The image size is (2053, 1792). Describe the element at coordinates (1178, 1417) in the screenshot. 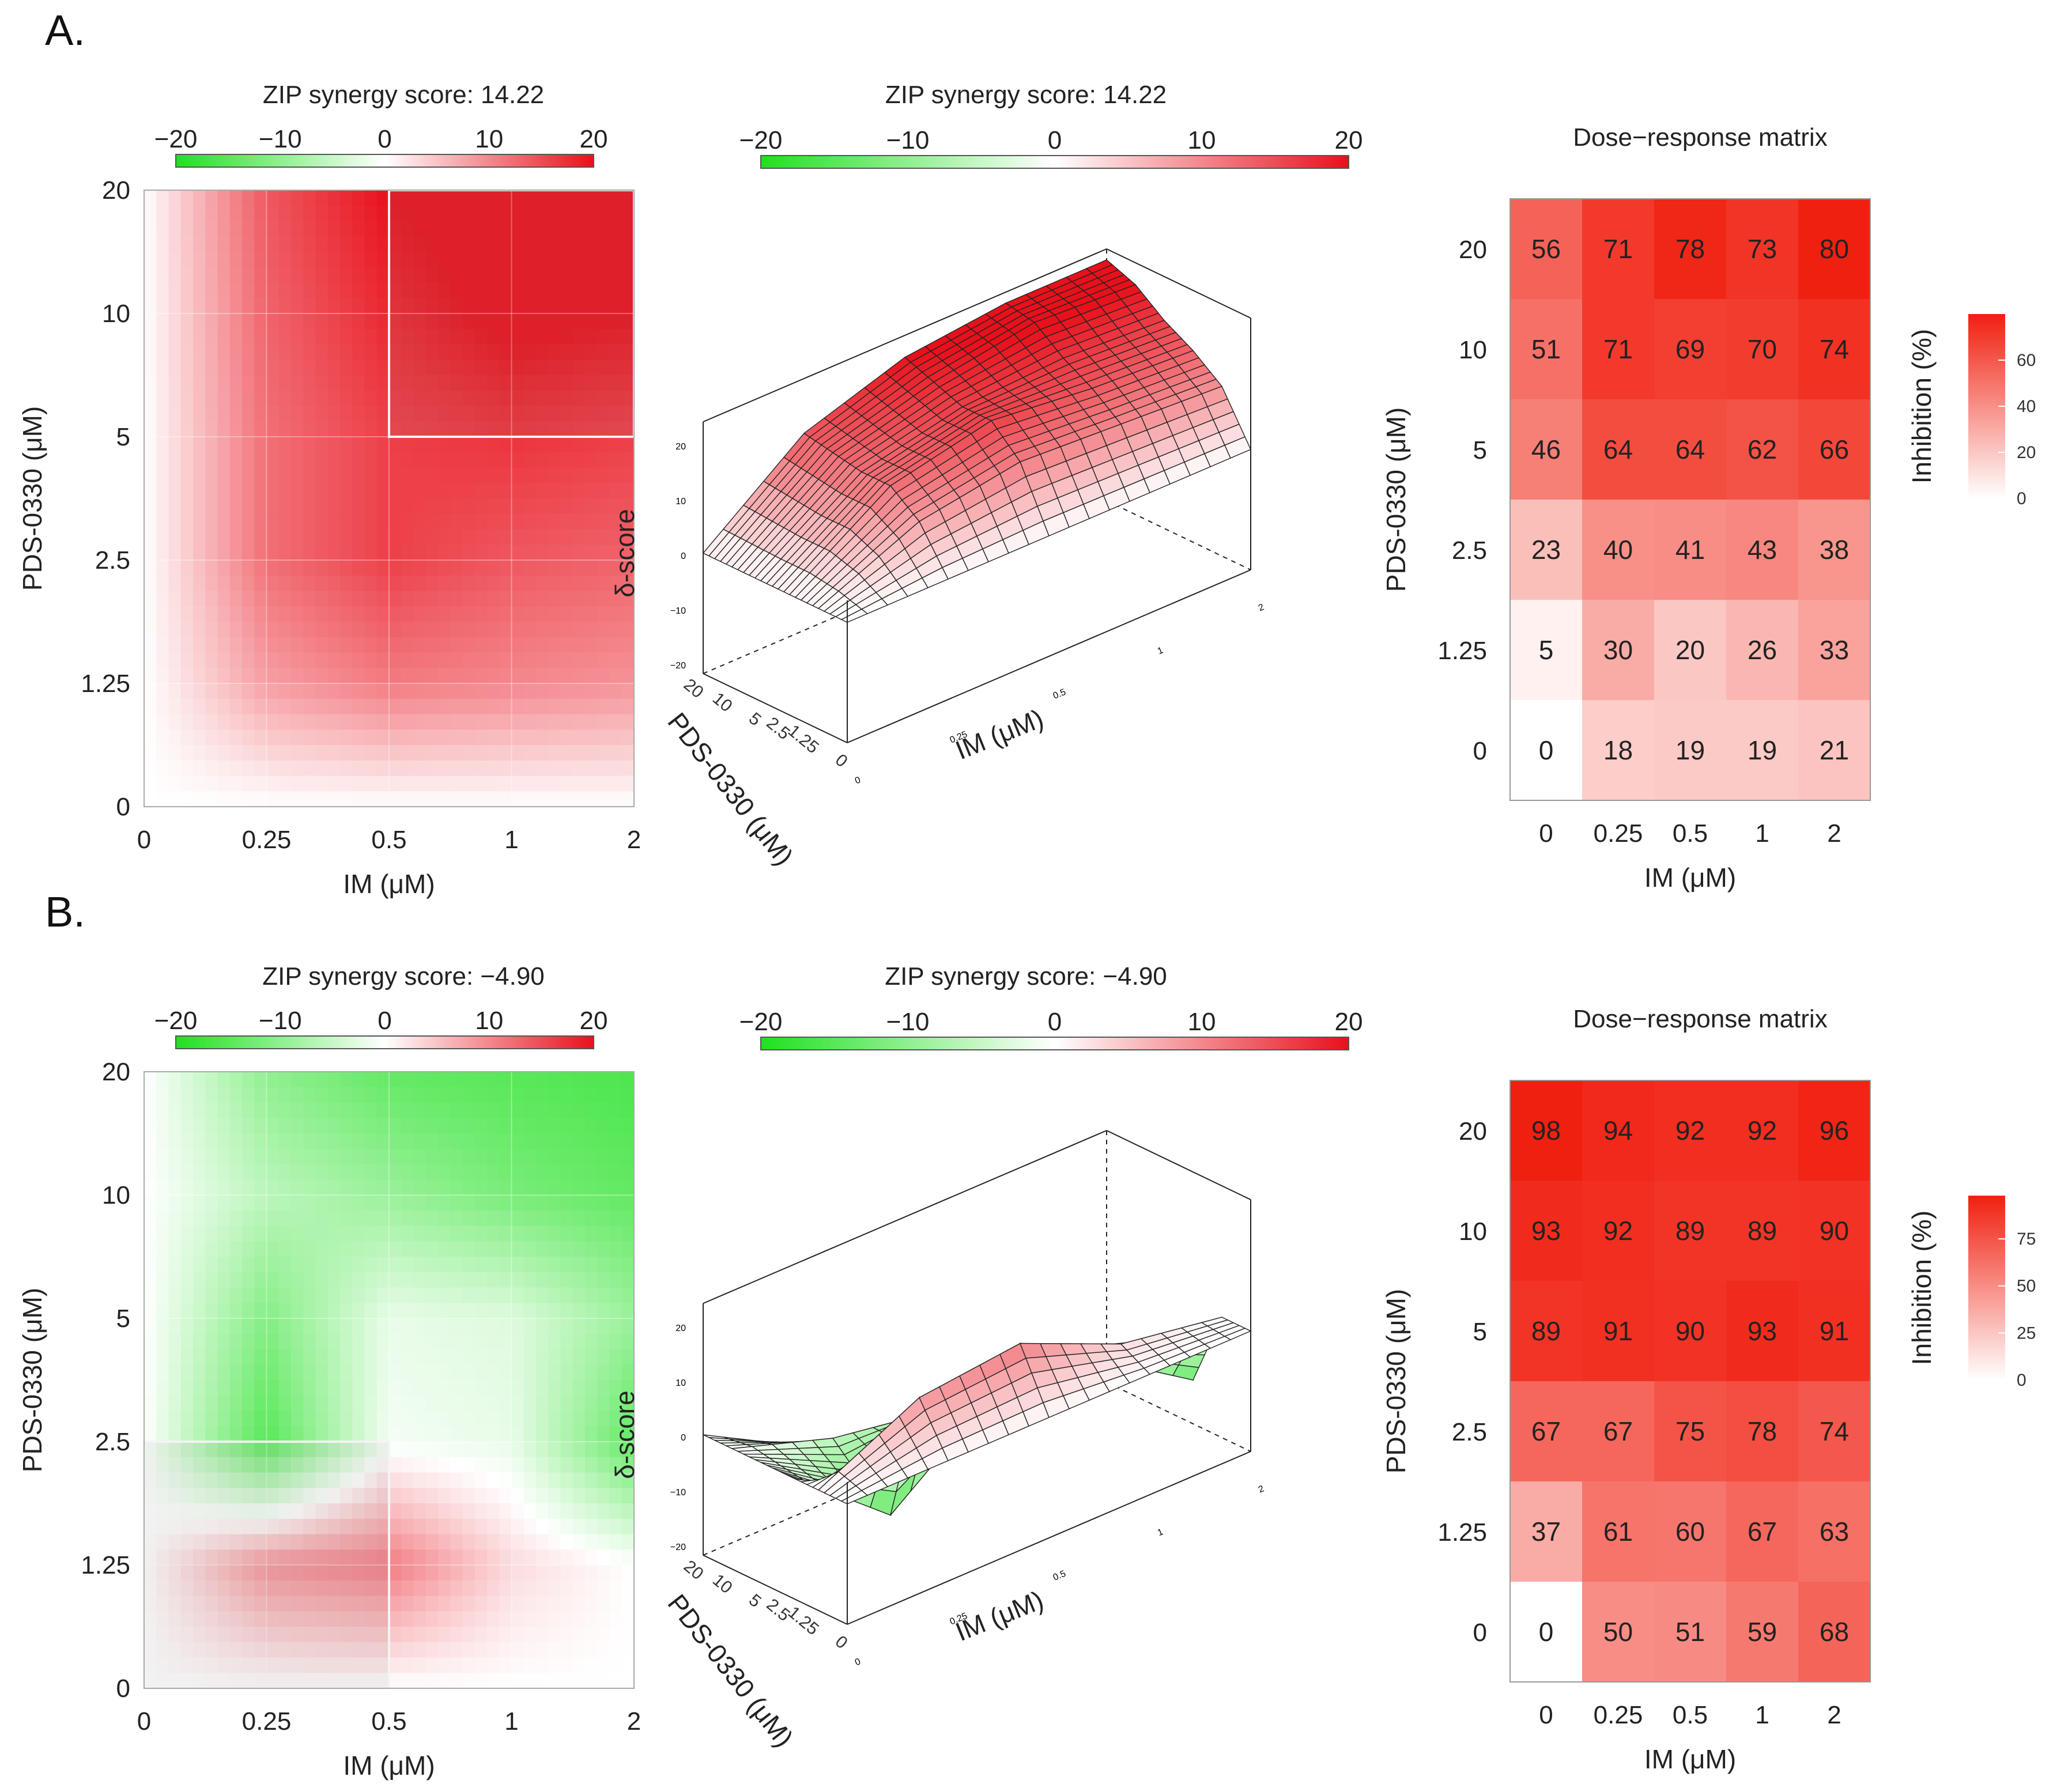

I see `box-edge` at that location.